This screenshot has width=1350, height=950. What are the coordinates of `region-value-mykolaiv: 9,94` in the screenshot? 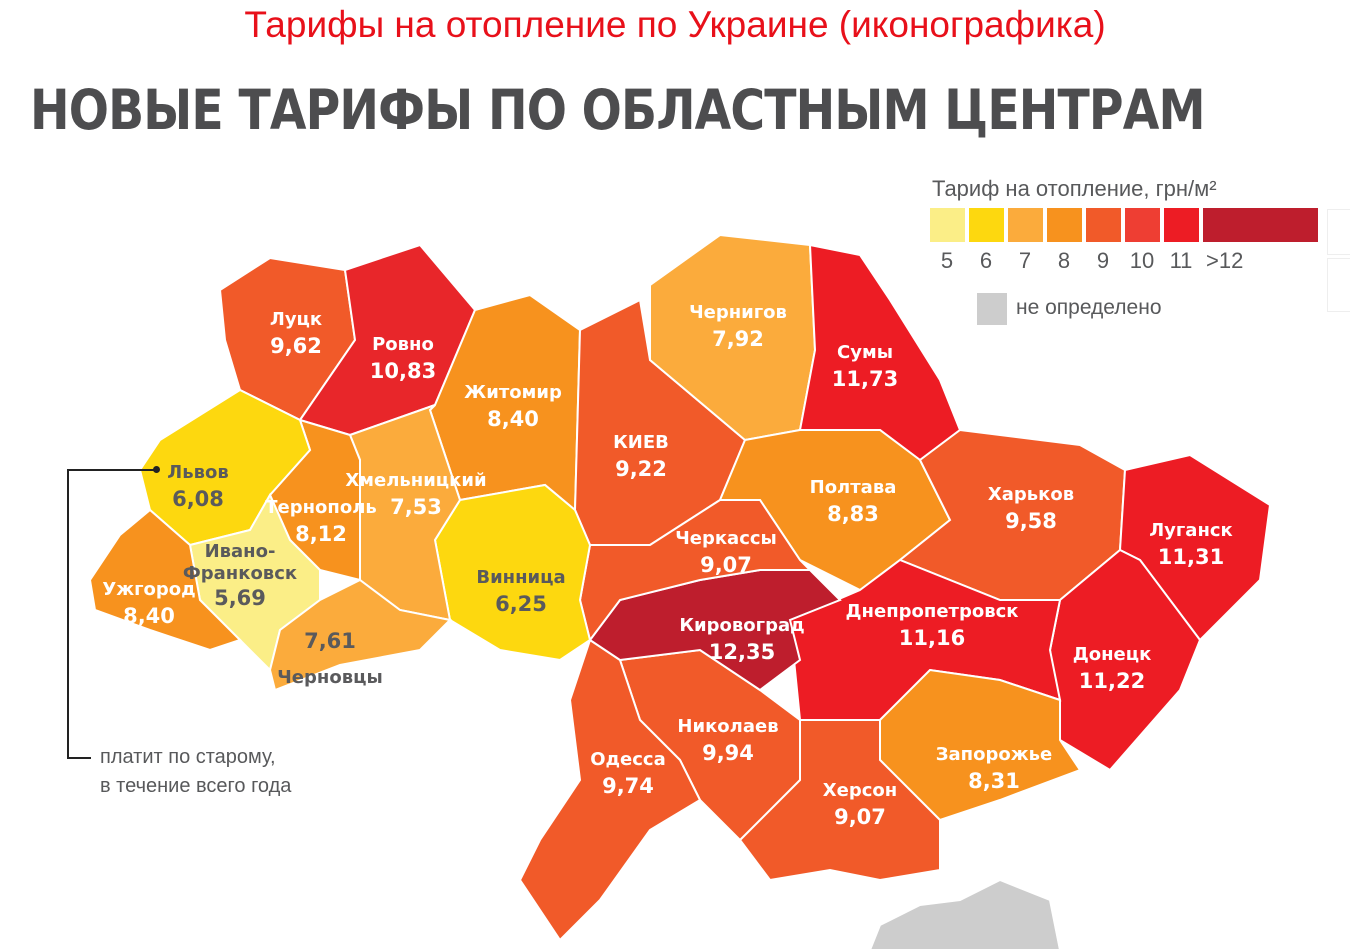 It's located at (728, 753).